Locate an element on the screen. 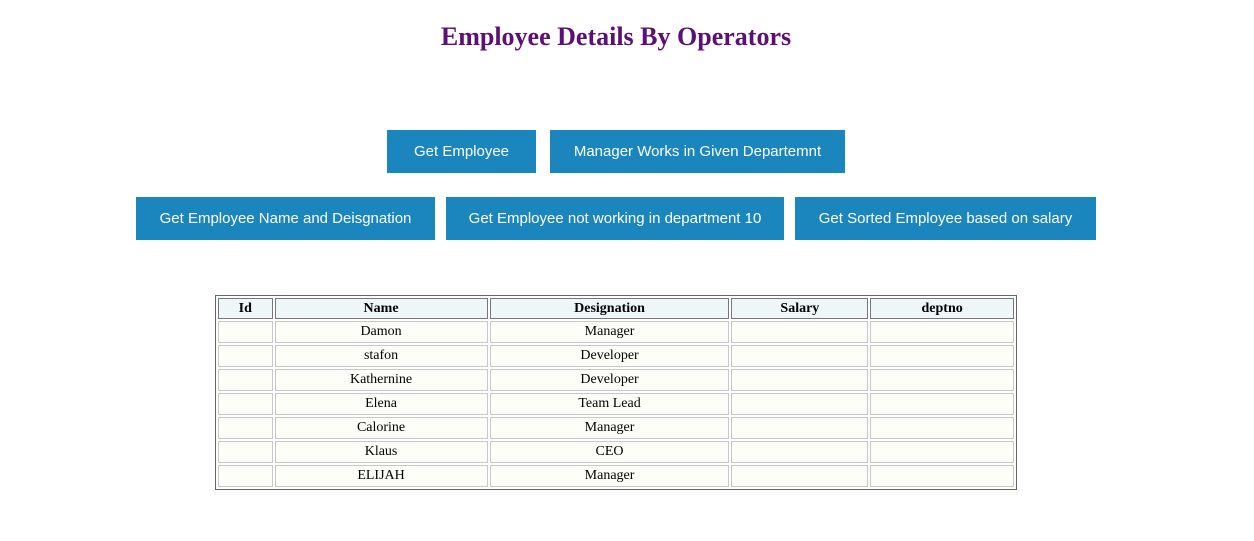 The image size is (1254, 541). cell-name: Klaus is located at coordinates (381, 452).